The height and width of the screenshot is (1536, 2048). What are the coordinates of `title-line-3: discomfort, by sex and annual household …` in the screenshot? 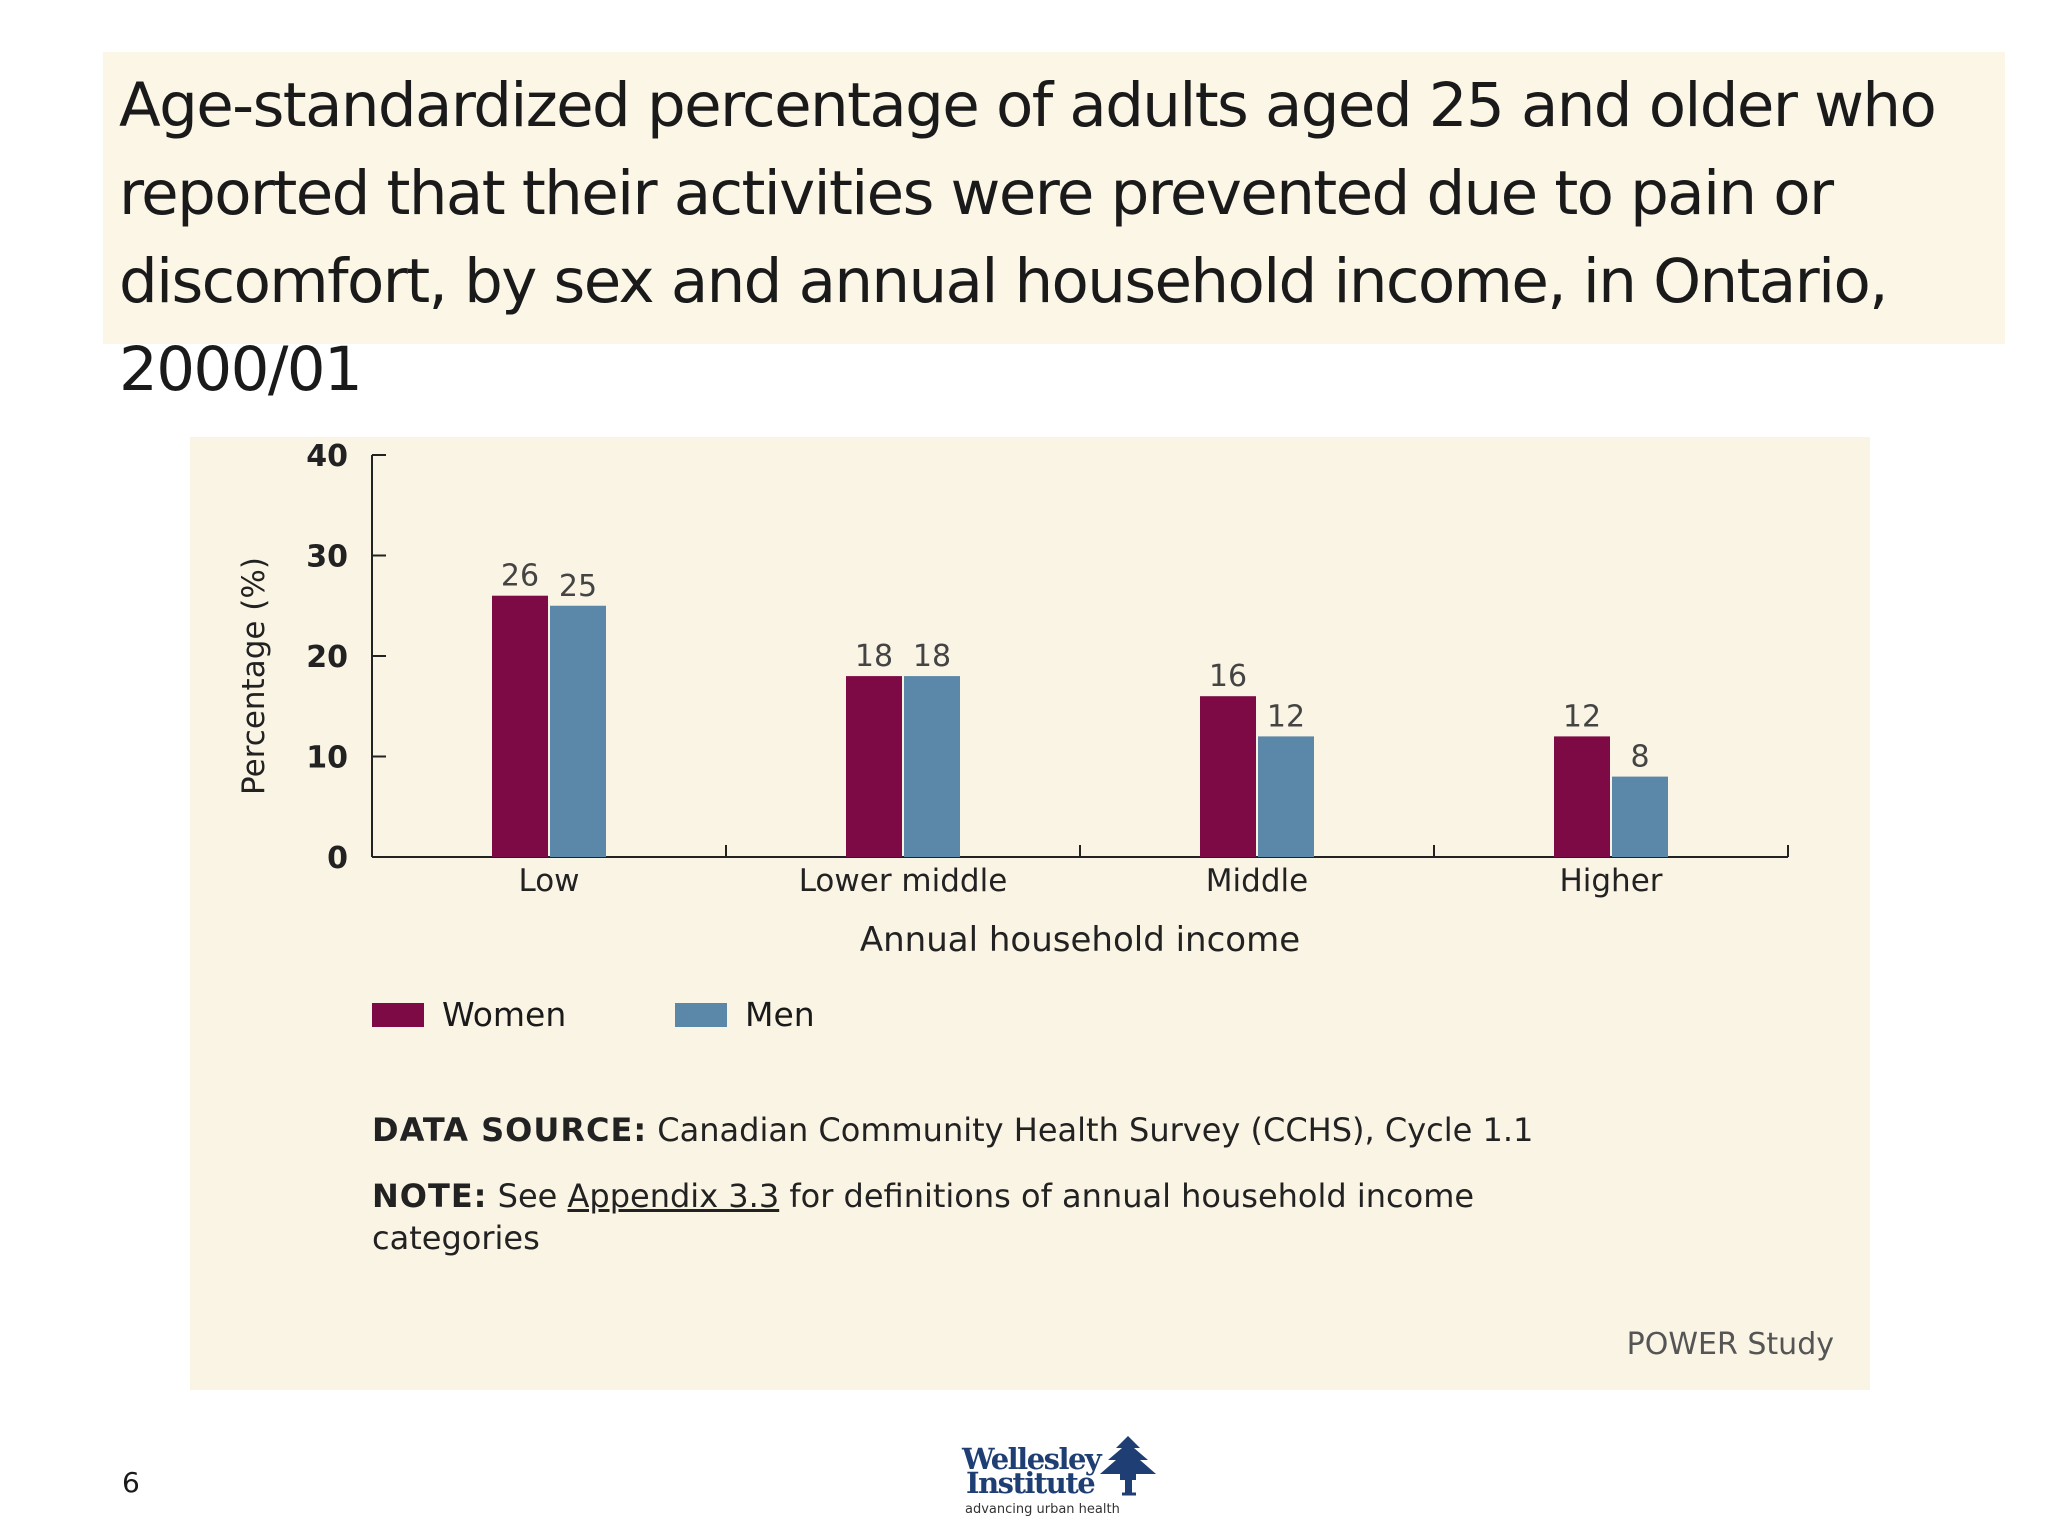 It's located at (1004, 325).